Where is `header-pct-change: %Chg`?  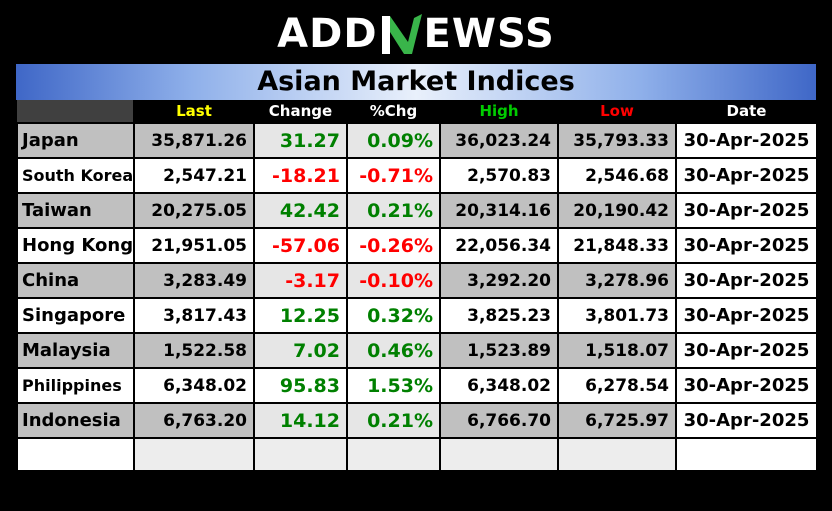 header-pct-change: %Chg is located at coordinates (394, 111).